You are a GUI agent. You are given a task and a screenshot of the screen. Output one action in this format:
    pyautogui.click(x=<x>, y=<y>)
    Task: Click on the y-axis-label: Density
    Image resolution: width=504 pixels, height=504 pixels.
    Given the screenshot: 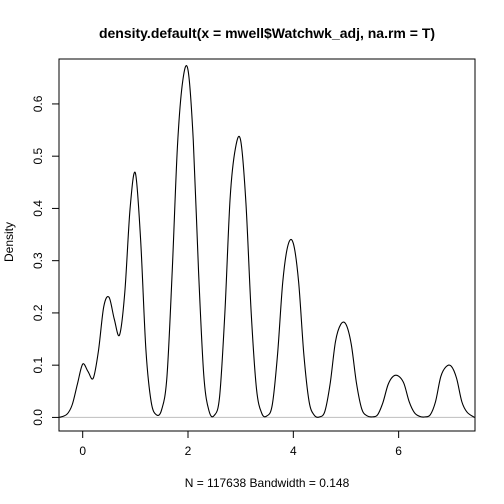 What is the action you would take?
    pyautogui.click(x=9, y=242)
    